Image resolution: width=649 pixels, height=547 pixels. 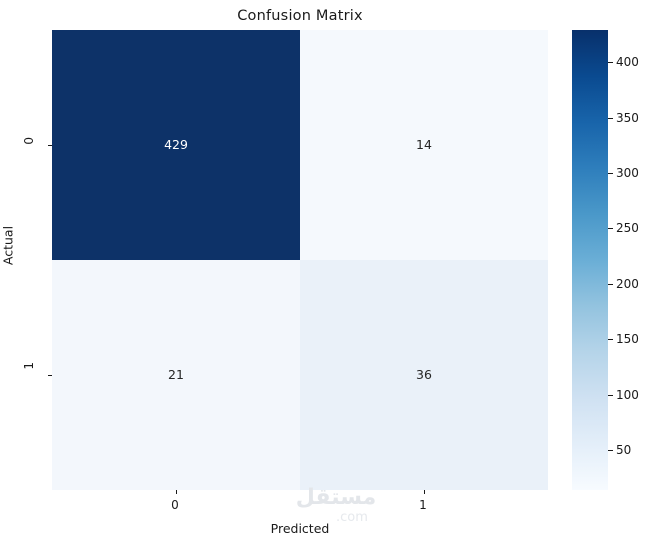 I want to click on colorbar-tick-label: 300, so click(x=627, y=173).